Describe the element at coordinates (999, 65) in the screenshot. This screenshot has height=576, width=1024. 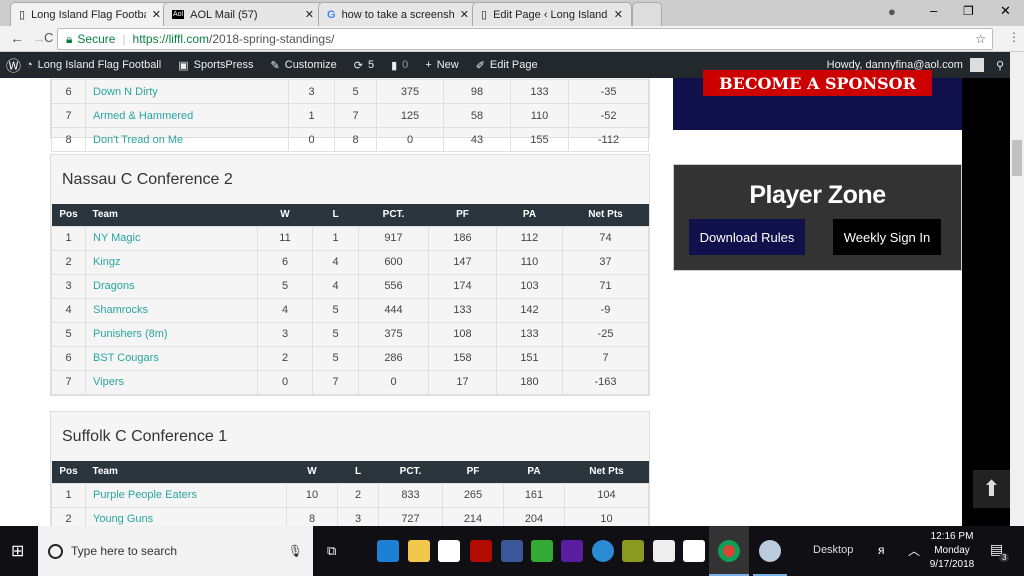
I see `search-icon: ⚲` at that location.